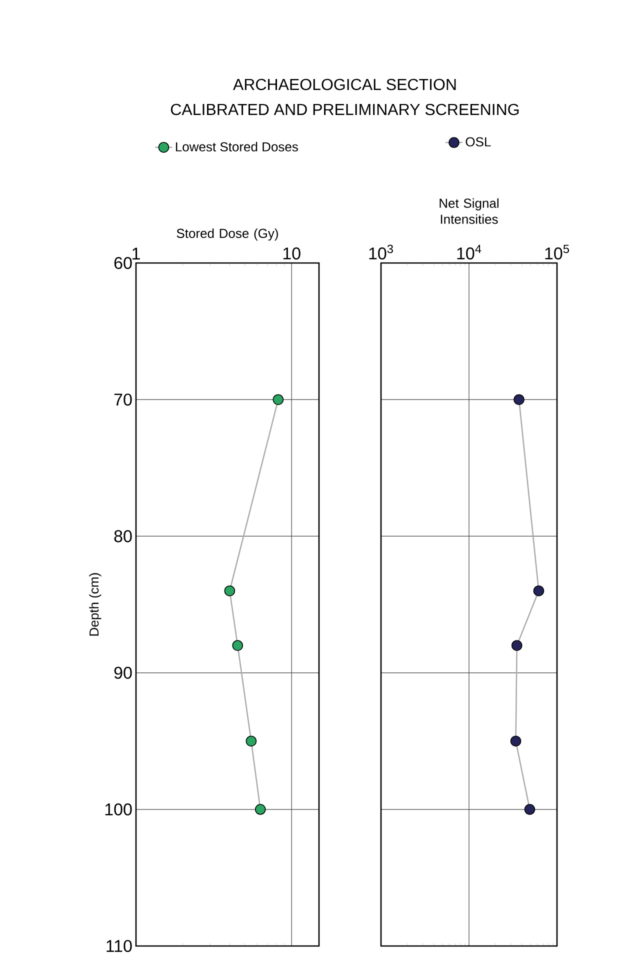 The width and height of the screenshot is (617, 976). Describe the element at coordinates (123, 400) in the screenshot. I see `y-tick-label: 70` at that location.